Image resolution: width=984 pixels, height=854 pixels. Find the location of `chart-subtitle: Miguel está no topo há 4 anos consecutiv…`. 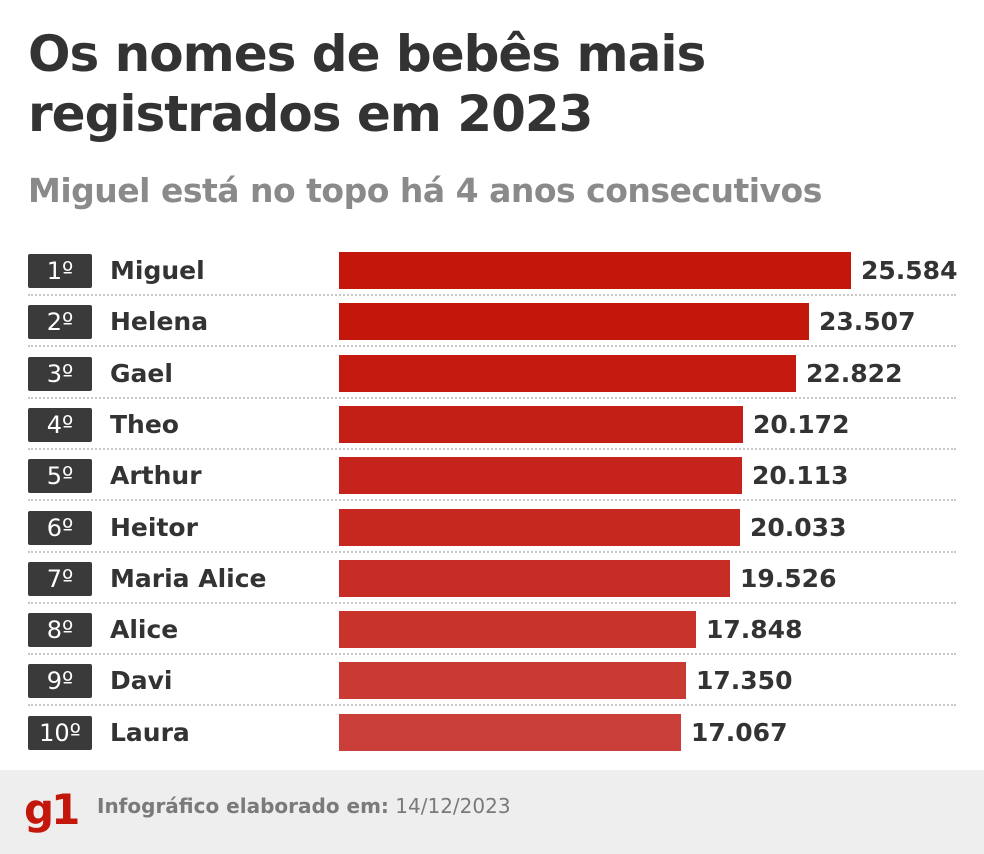

chart-subtitle: Miguel está no topo há 4 anos consecutiv… is located at coordinates (425, 190).